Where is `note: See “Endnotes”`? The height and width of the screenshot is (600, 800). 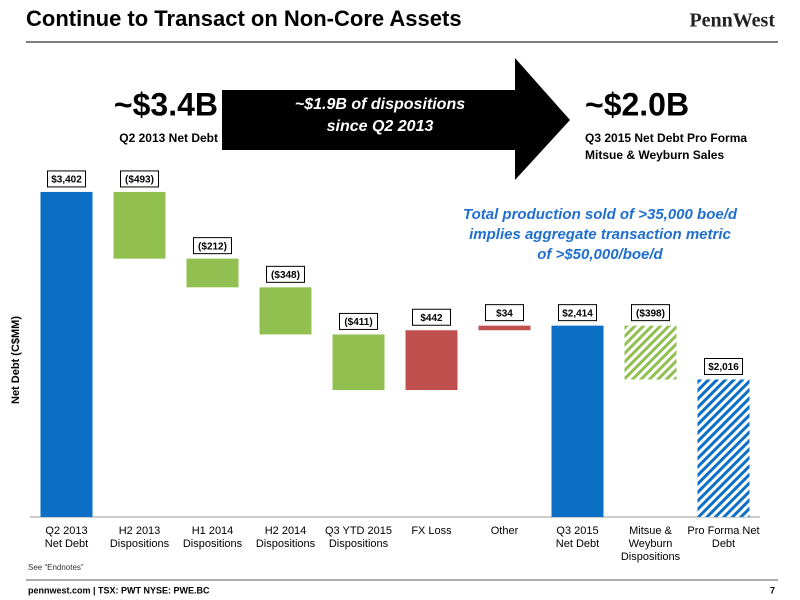 note: See “Endnotes” is located at coordinates (56, 567).